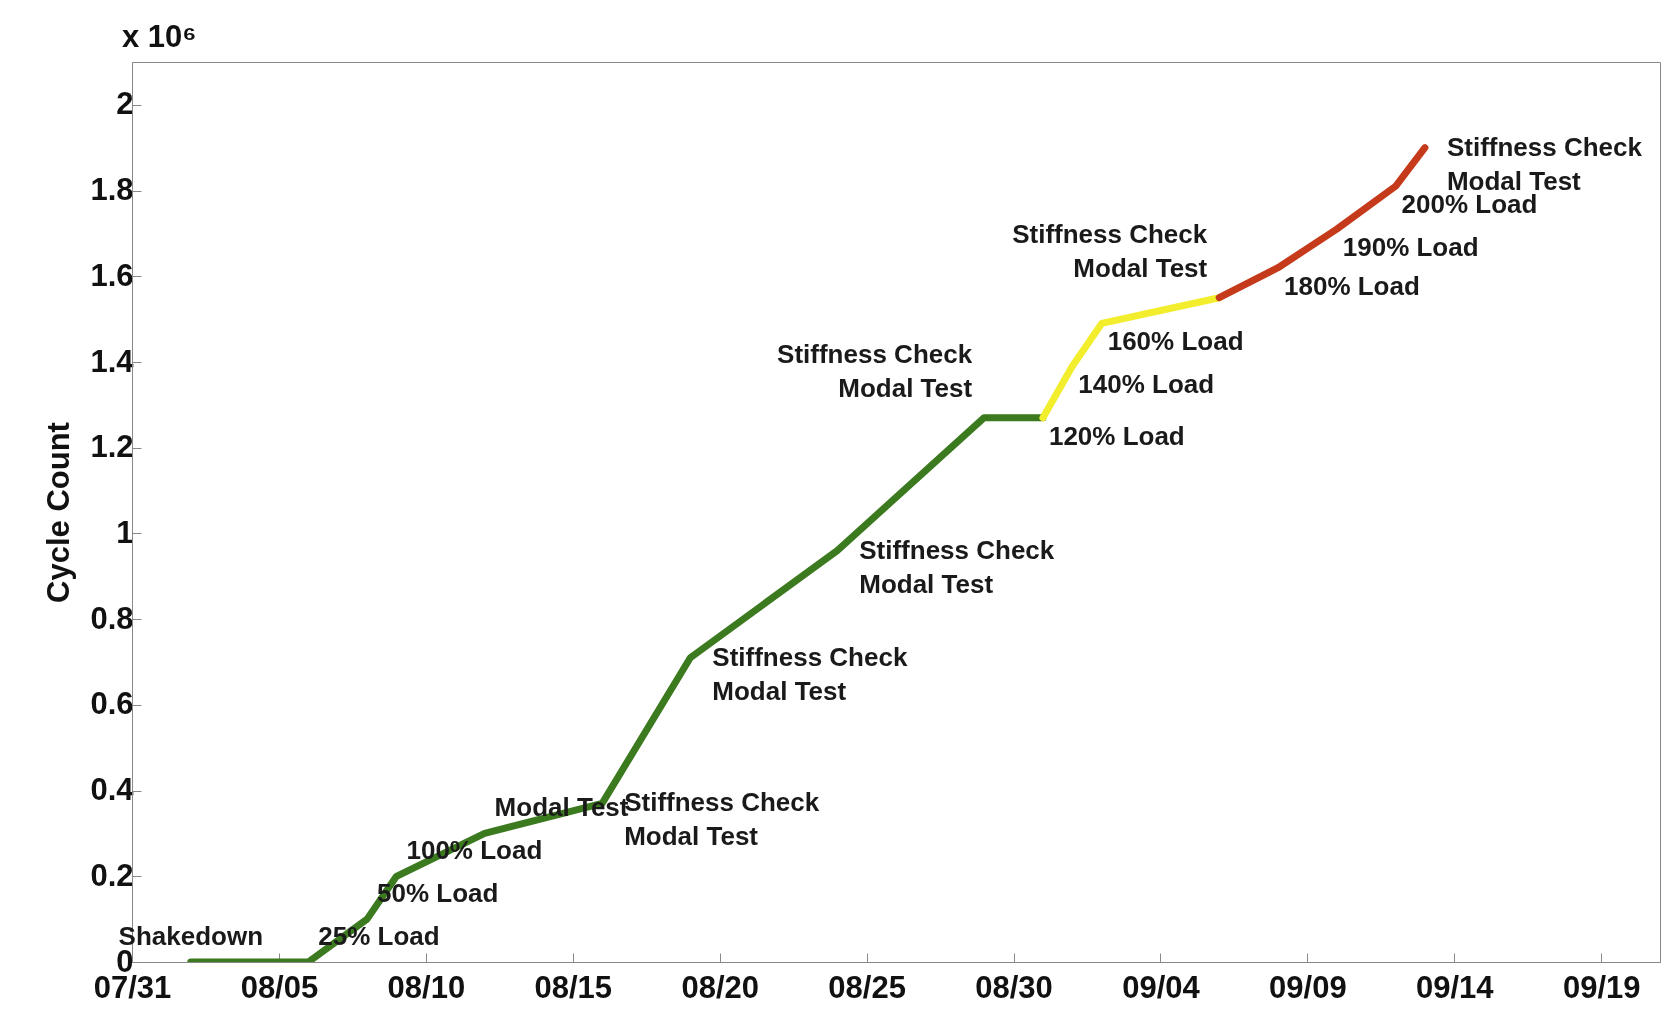 The width and height of the screenshot is (1667, 1031). Describe the element at coordinates (112, 447) in the screenshot. I see `y-tick-label: 1.2` at that location.